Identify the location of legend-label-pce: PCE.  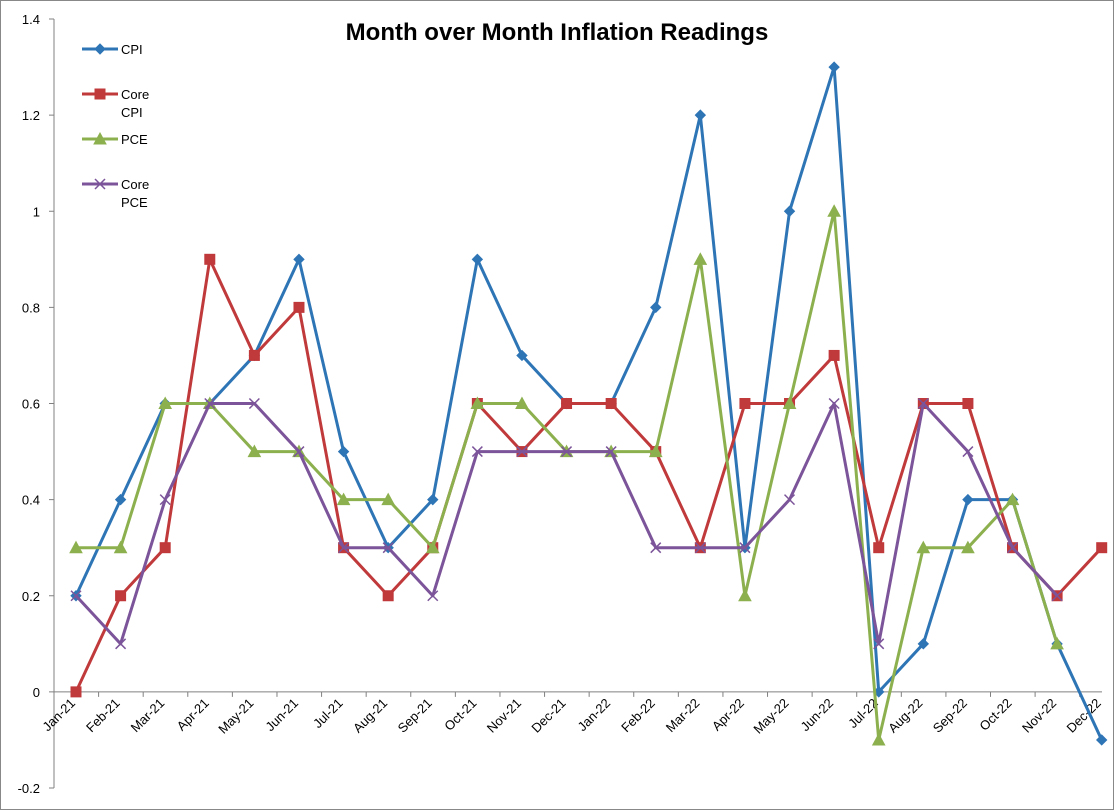
(134, 139).